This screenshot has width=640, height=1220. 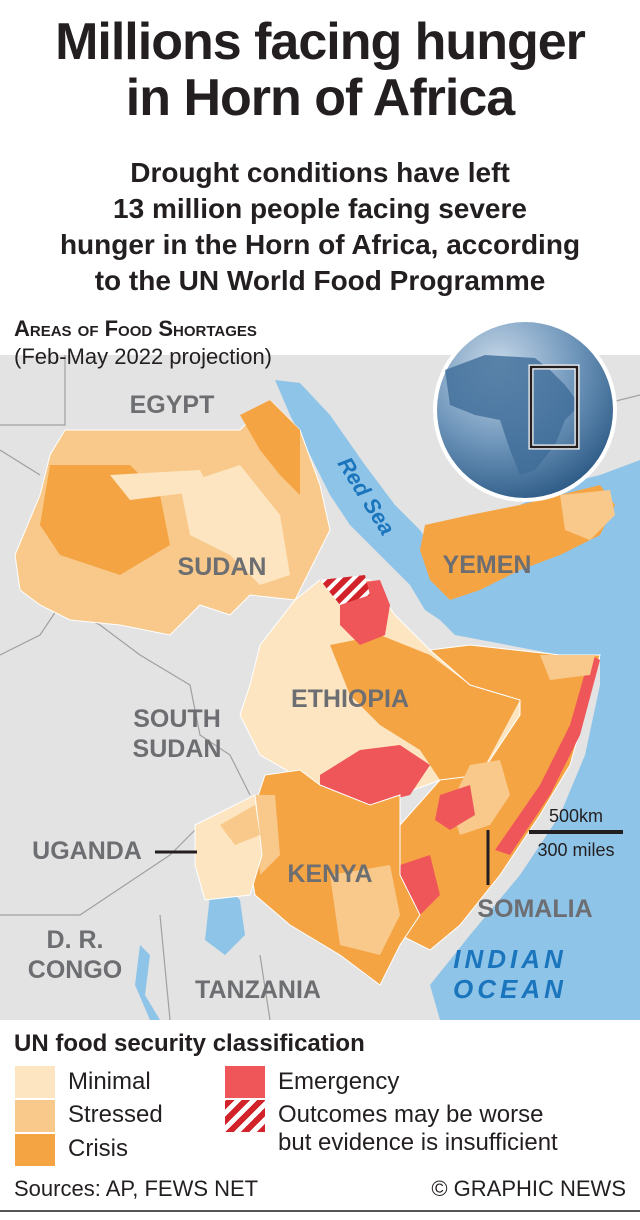 I want to click on subtitle-line: 13 million people facing severe, so click(x=320, y=208).